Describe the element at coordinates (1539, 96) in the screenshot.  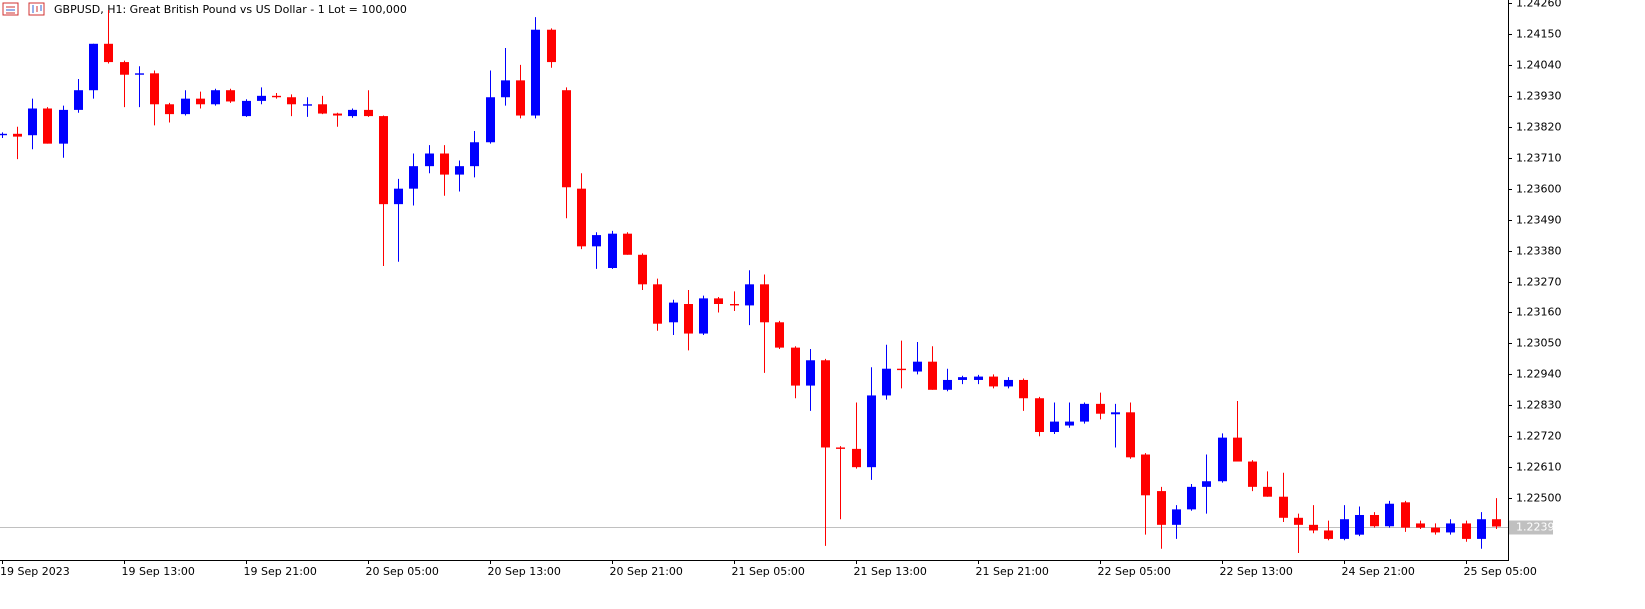
I see `y-tick-label: 1.23930` at that location.